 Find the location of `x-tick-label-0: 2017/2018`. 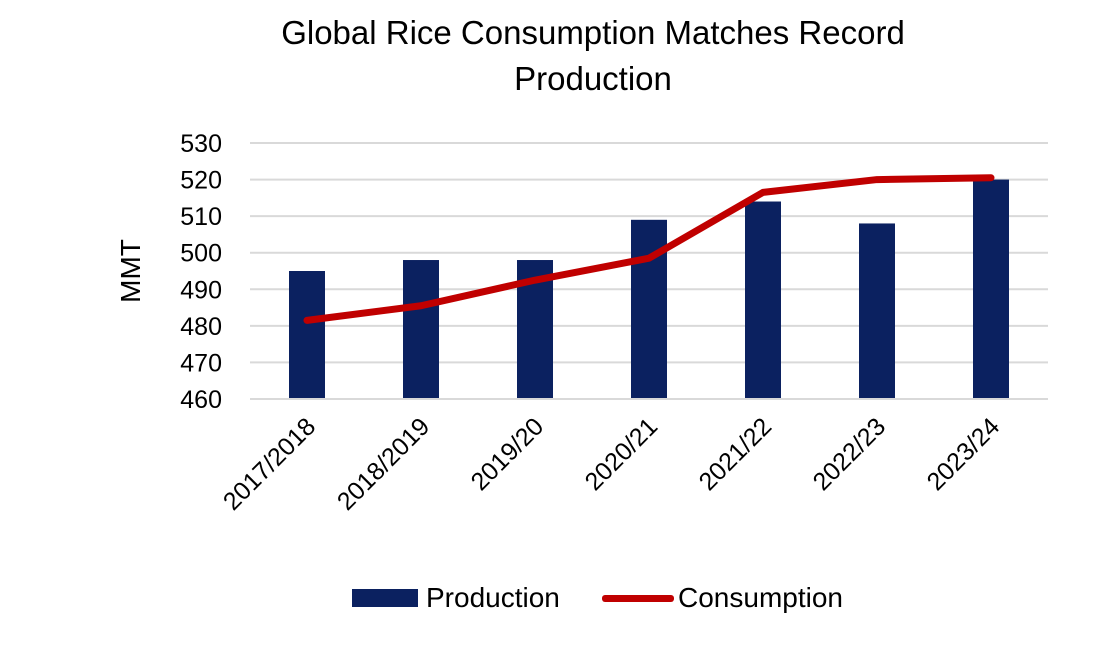

x-tick-label-0: 2017/2018 is located at coordinates (269, 463).